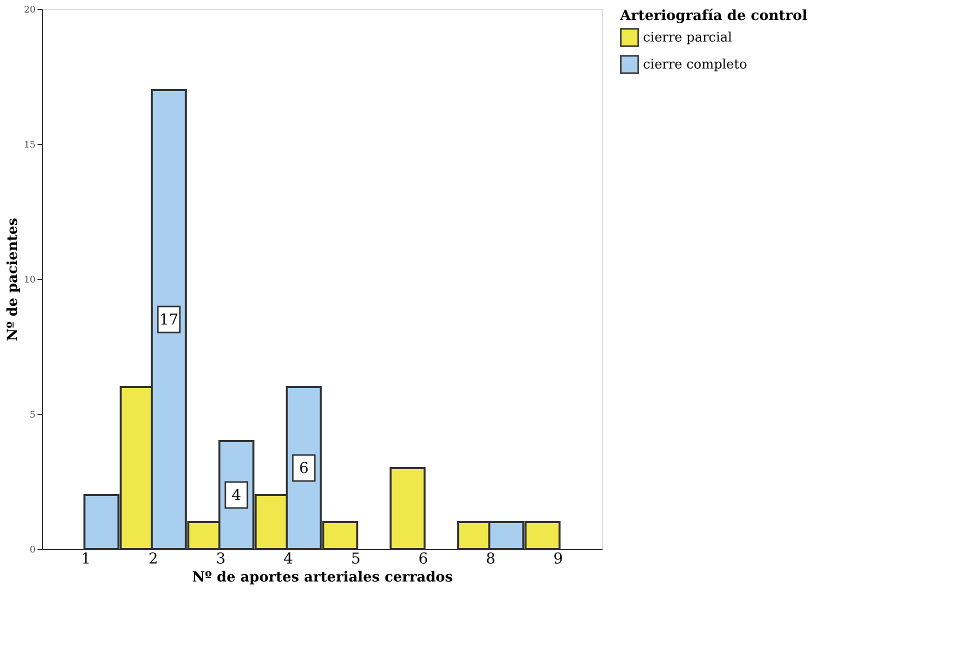 The image size is (965, 647). Describe the element at coordinates (695, 65) in the screenshot. I see `legend-label: cierre completo` at that location.